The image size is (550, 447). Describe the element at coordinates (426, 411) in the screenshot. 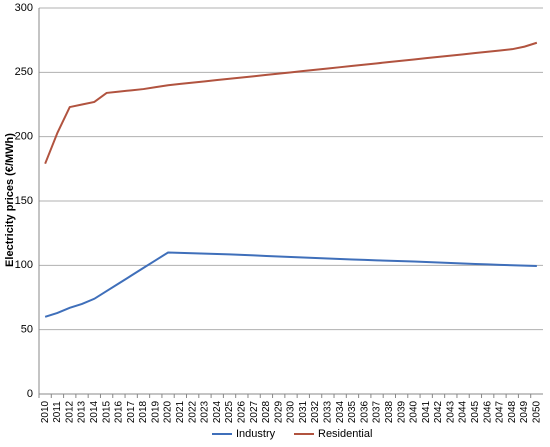

I see `x-tick-label: 2041` at that location.